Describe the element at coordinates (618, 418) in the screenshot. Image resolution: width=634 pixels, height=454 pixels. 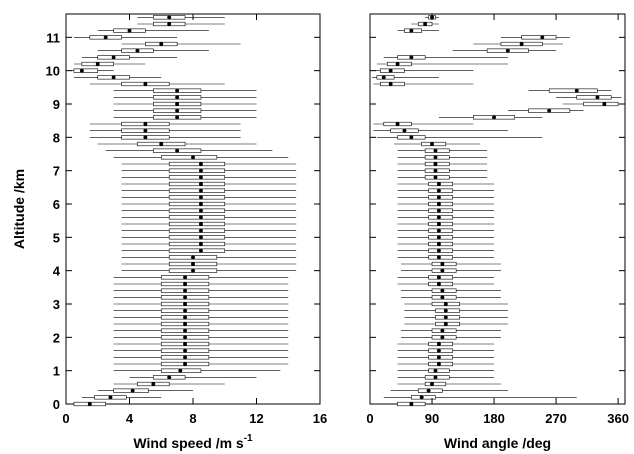
I see `angle-xtick-label-4: 360` at that location.